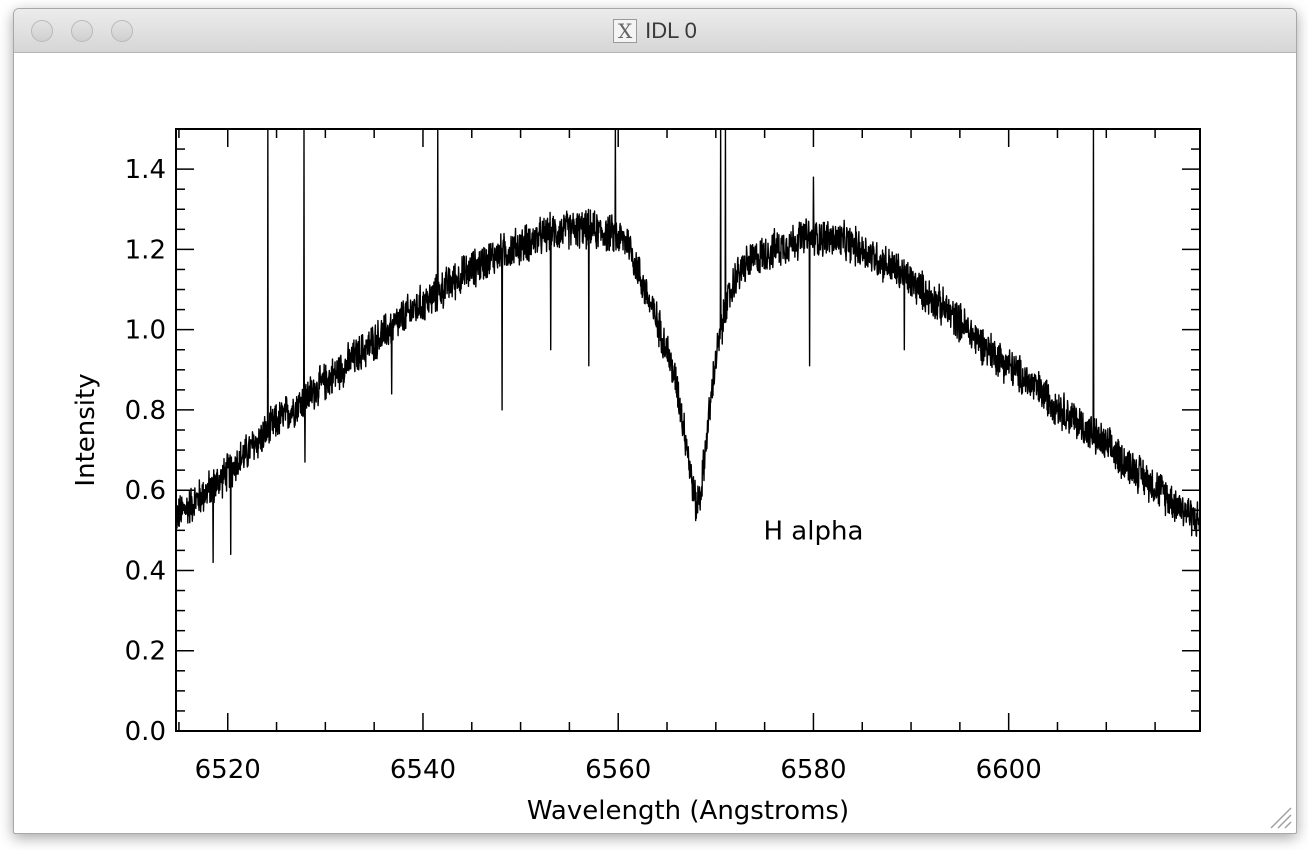 This screenshot has width=1308, height=850. What do you see at coordinates (1009, 770) in the screenshot?
I see `x-tick-label: 6600` at bounding box center [1009, 770].